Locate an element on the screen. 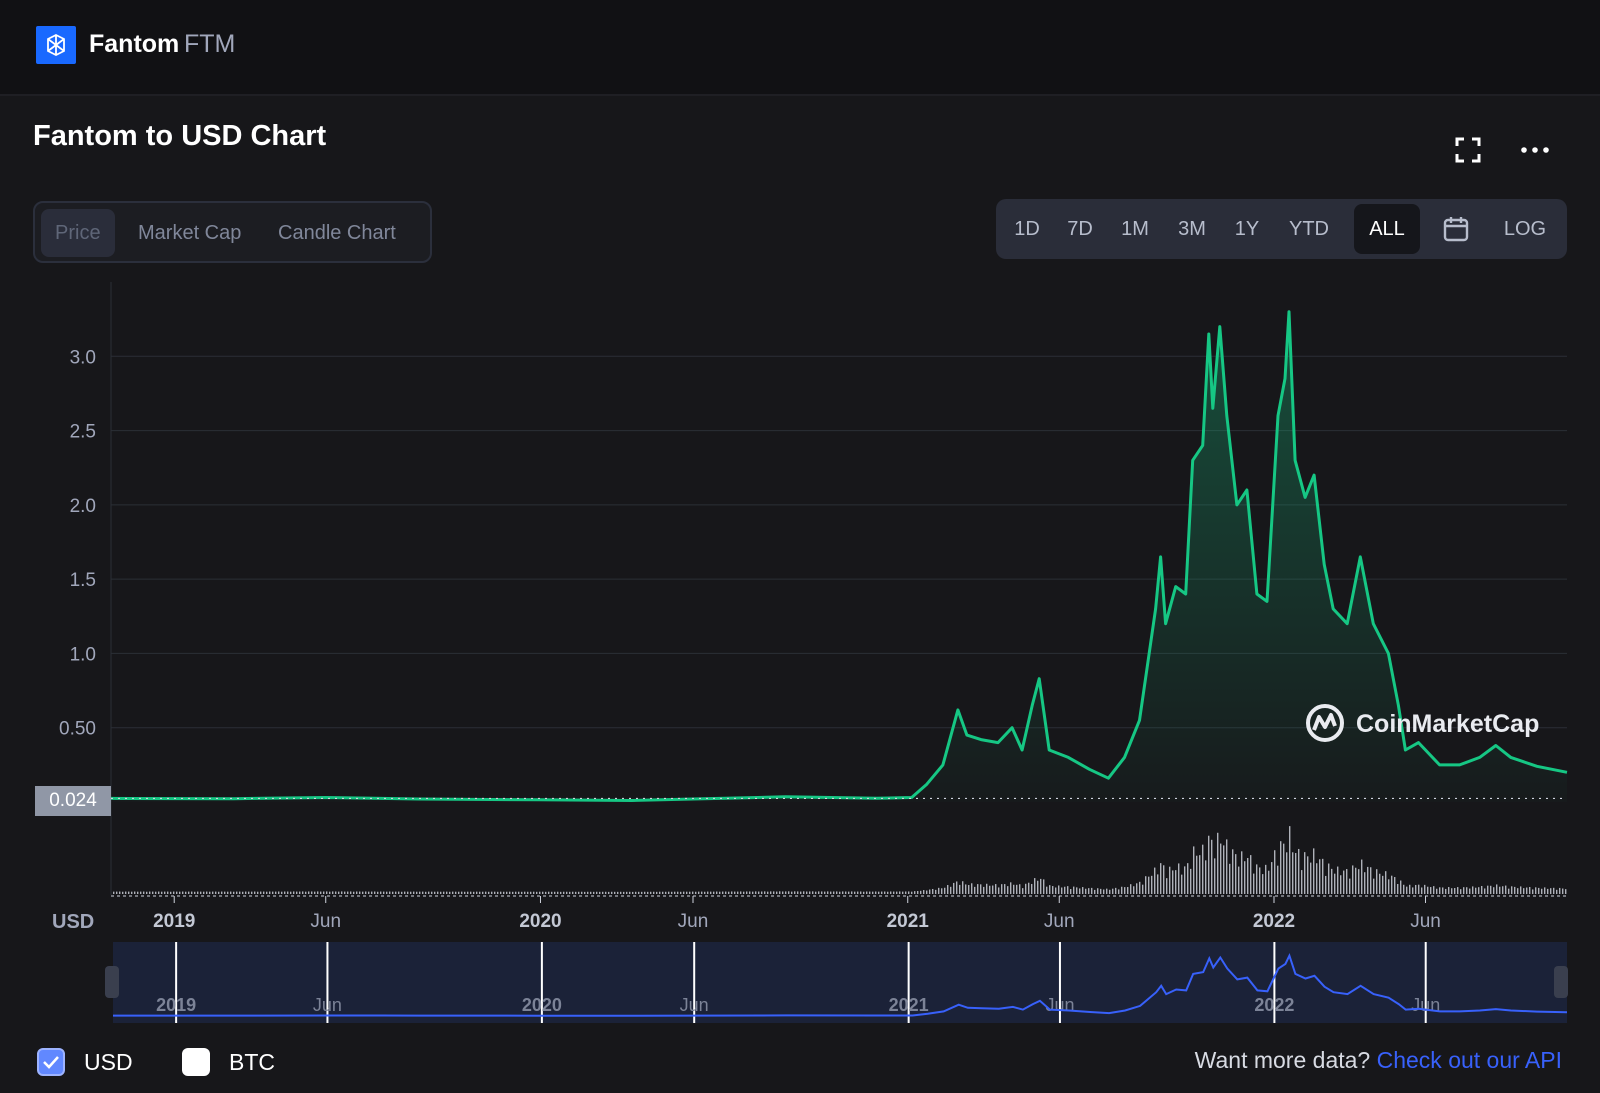 The image size is (1600, 1093). navigator-tick-label: Jun is located at coordinates (1059, 1005).